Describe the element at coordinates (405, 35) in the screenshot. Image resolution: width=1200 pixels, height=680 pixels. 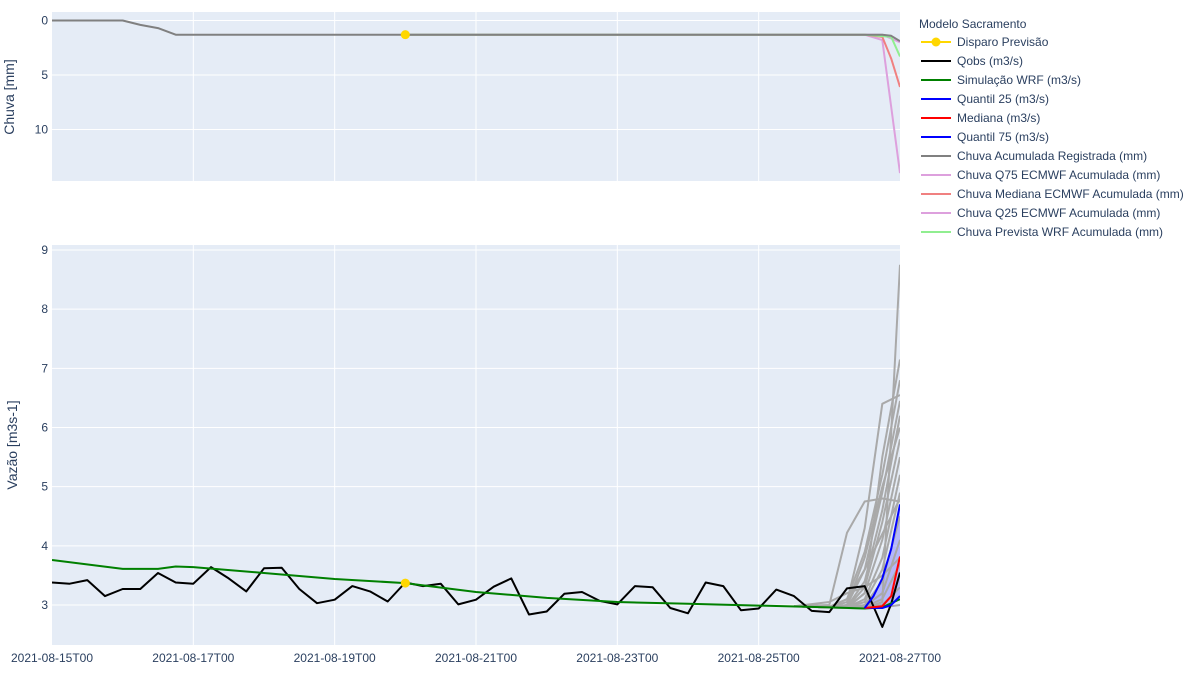
I see `rainfall-forecast-trigger-point` at that location.